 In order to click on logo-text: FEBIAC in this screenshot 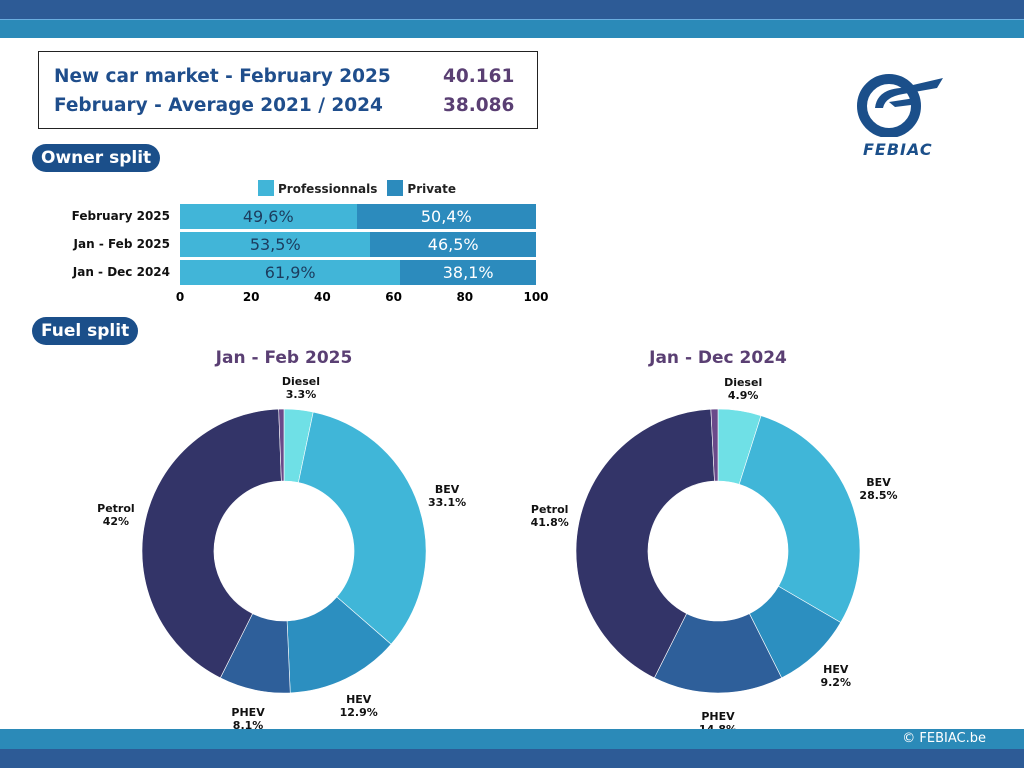, I will do `click(898, 149)`.